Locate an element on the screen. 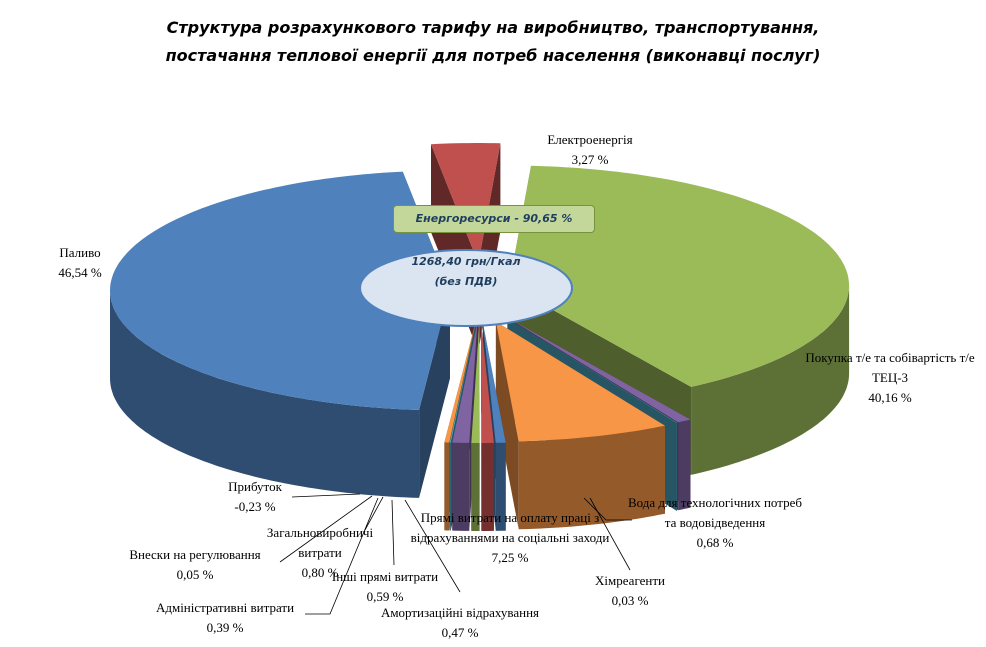 This screenshot has width=986, height=647. slice-label: Хімреагенти 0,03 % is located at coordinates (630, 591).